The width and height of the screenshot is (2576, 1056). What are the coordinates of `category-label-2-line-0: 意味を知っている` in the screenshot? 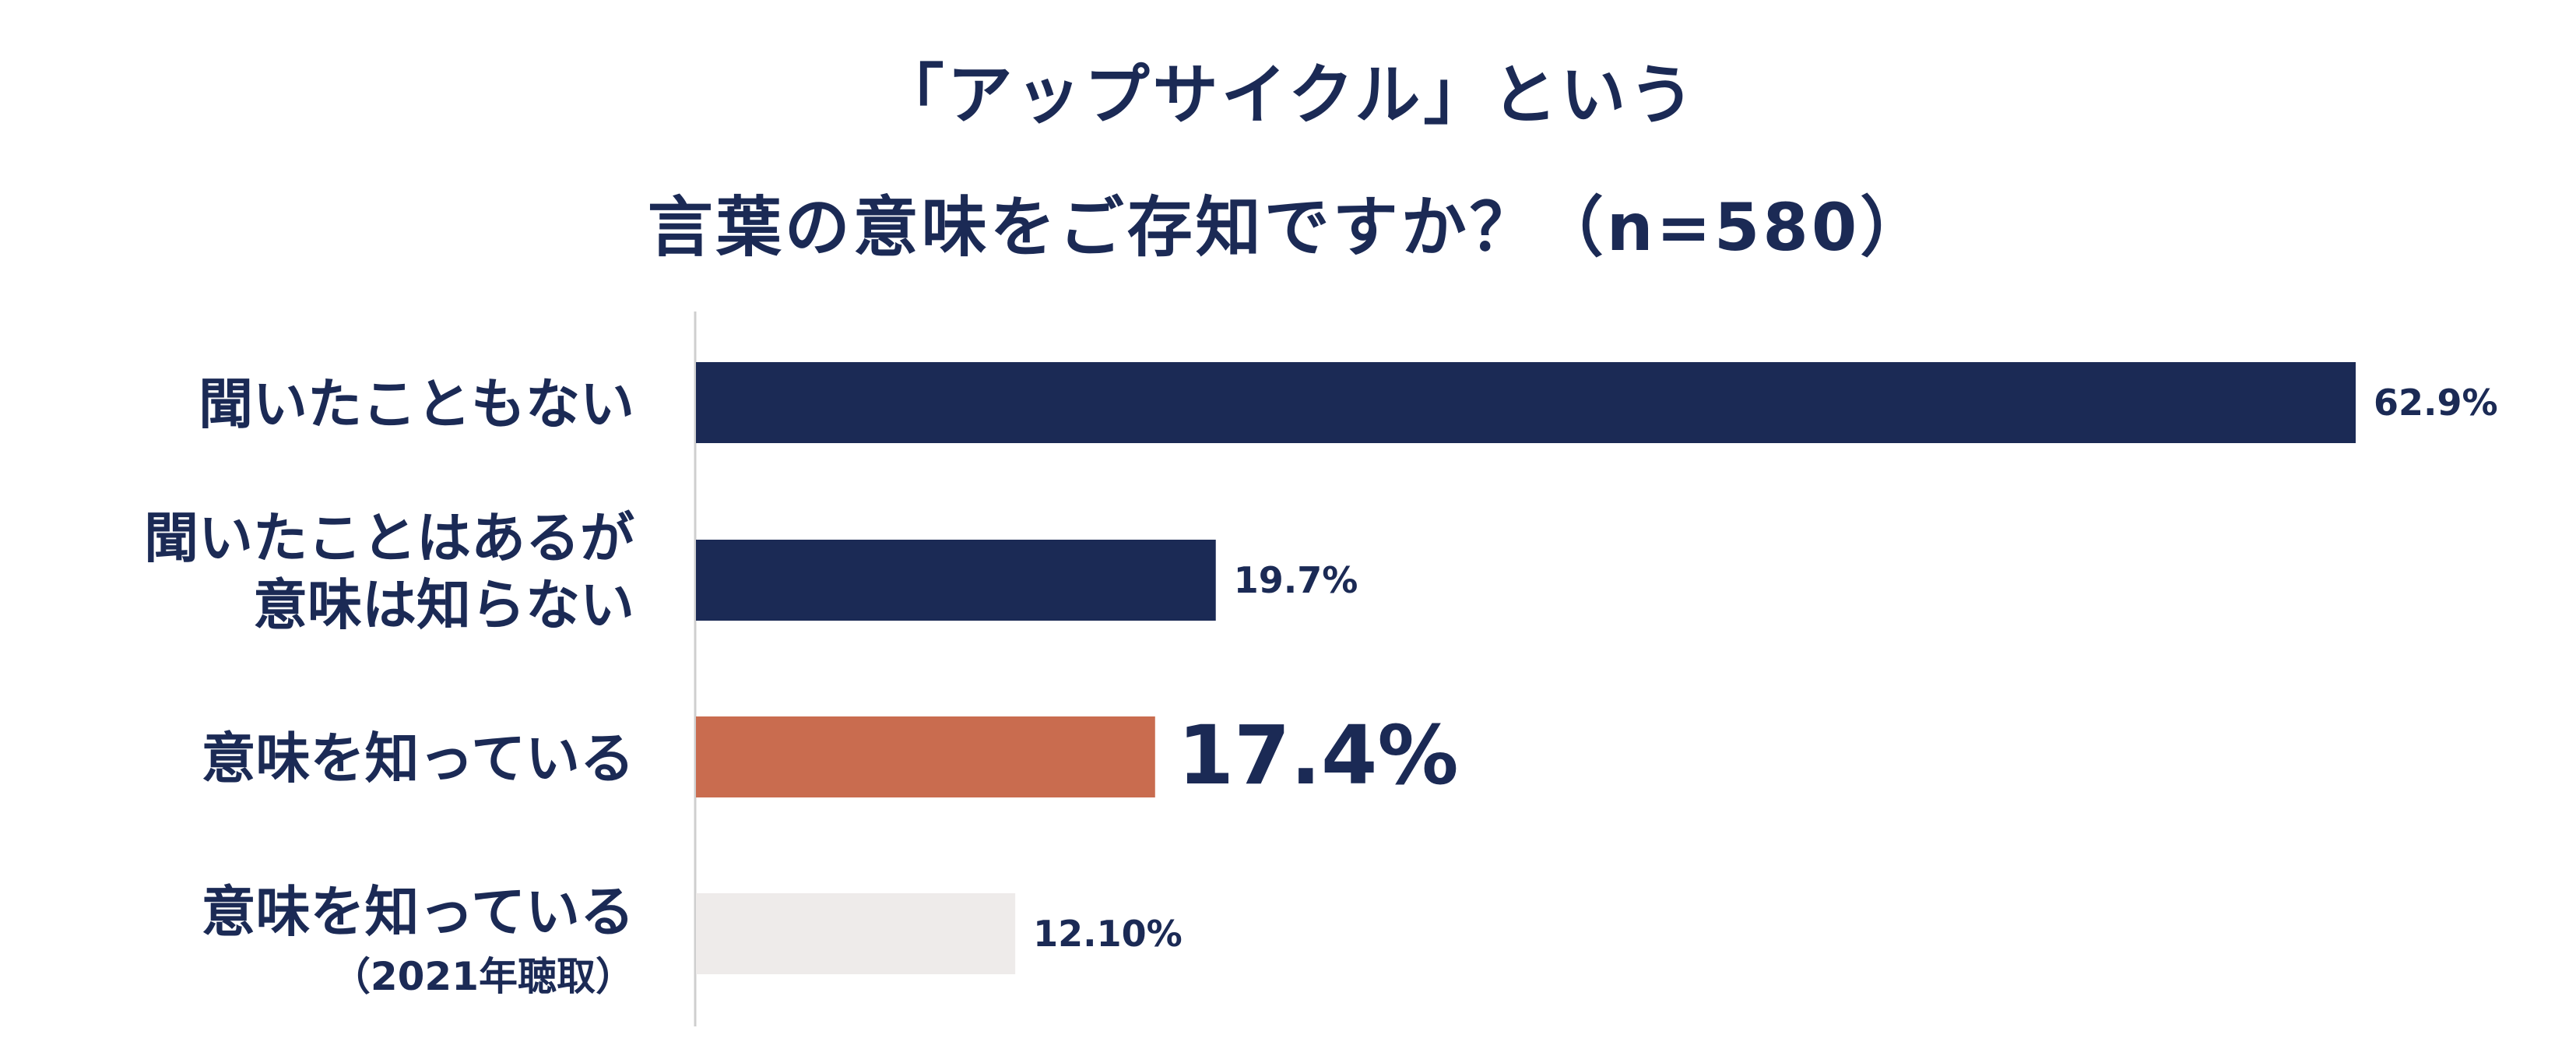 It's located at (418, 758).